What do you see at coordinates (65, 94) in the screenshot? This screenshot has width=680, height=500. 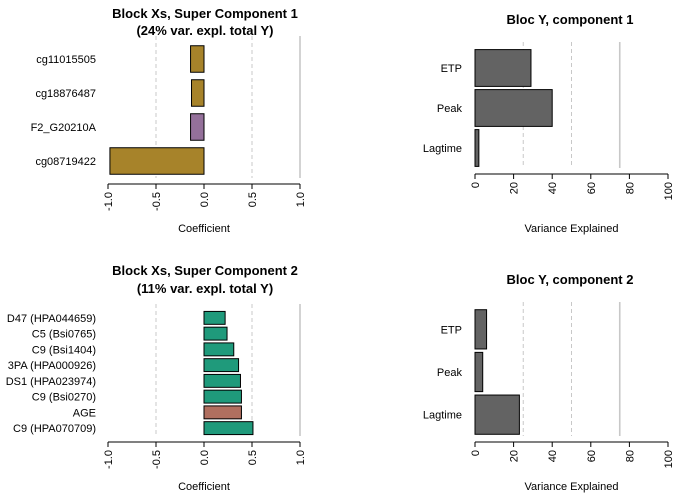 I see `category-label: cg18876487` at bounding box center [65, 94].